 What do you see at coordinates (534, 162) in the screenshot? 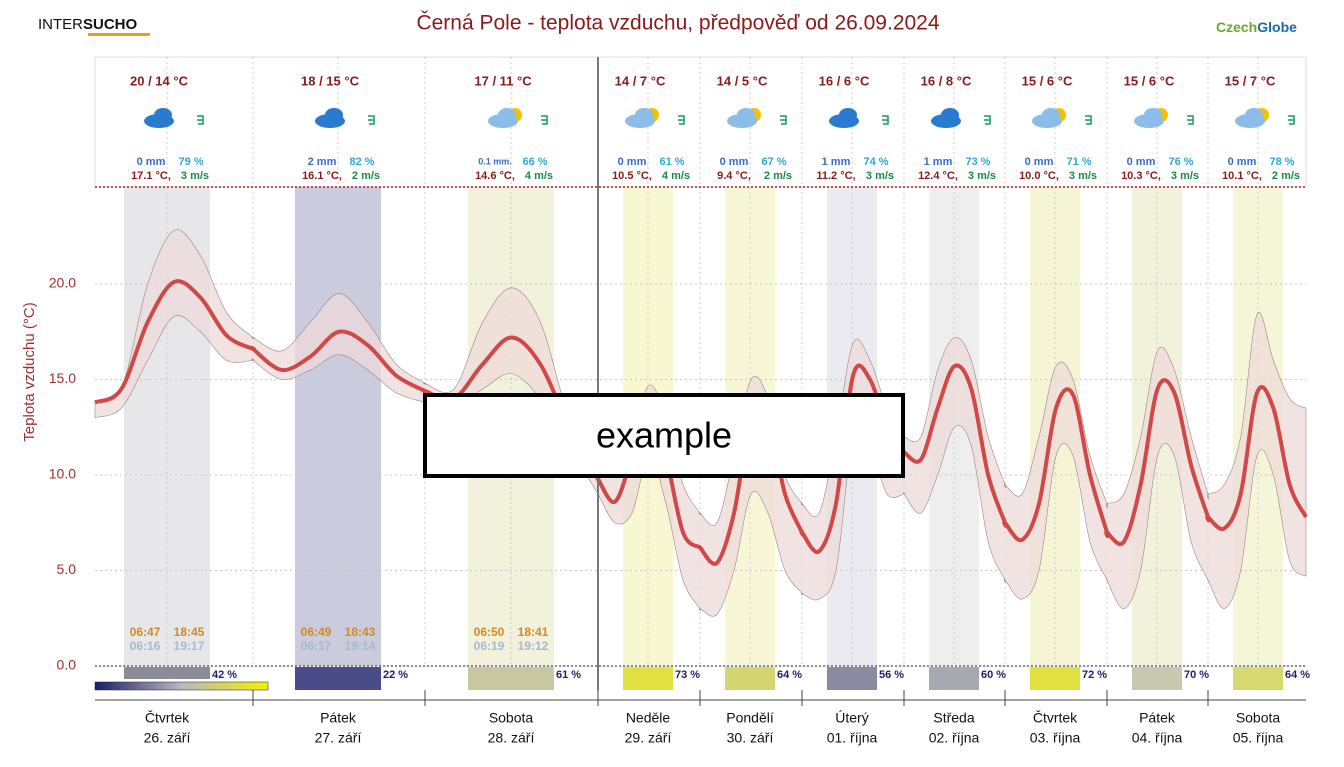
I see `humidity: 66 %` at bounding box center [534, 162].